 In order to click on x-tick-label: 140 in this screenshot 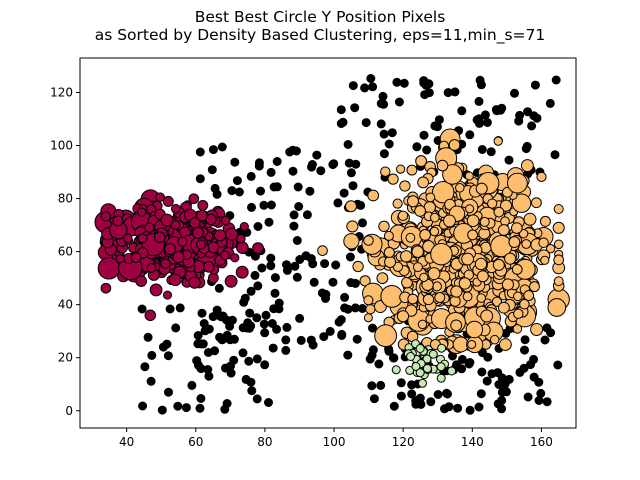, I will do `click(472, 442)`.